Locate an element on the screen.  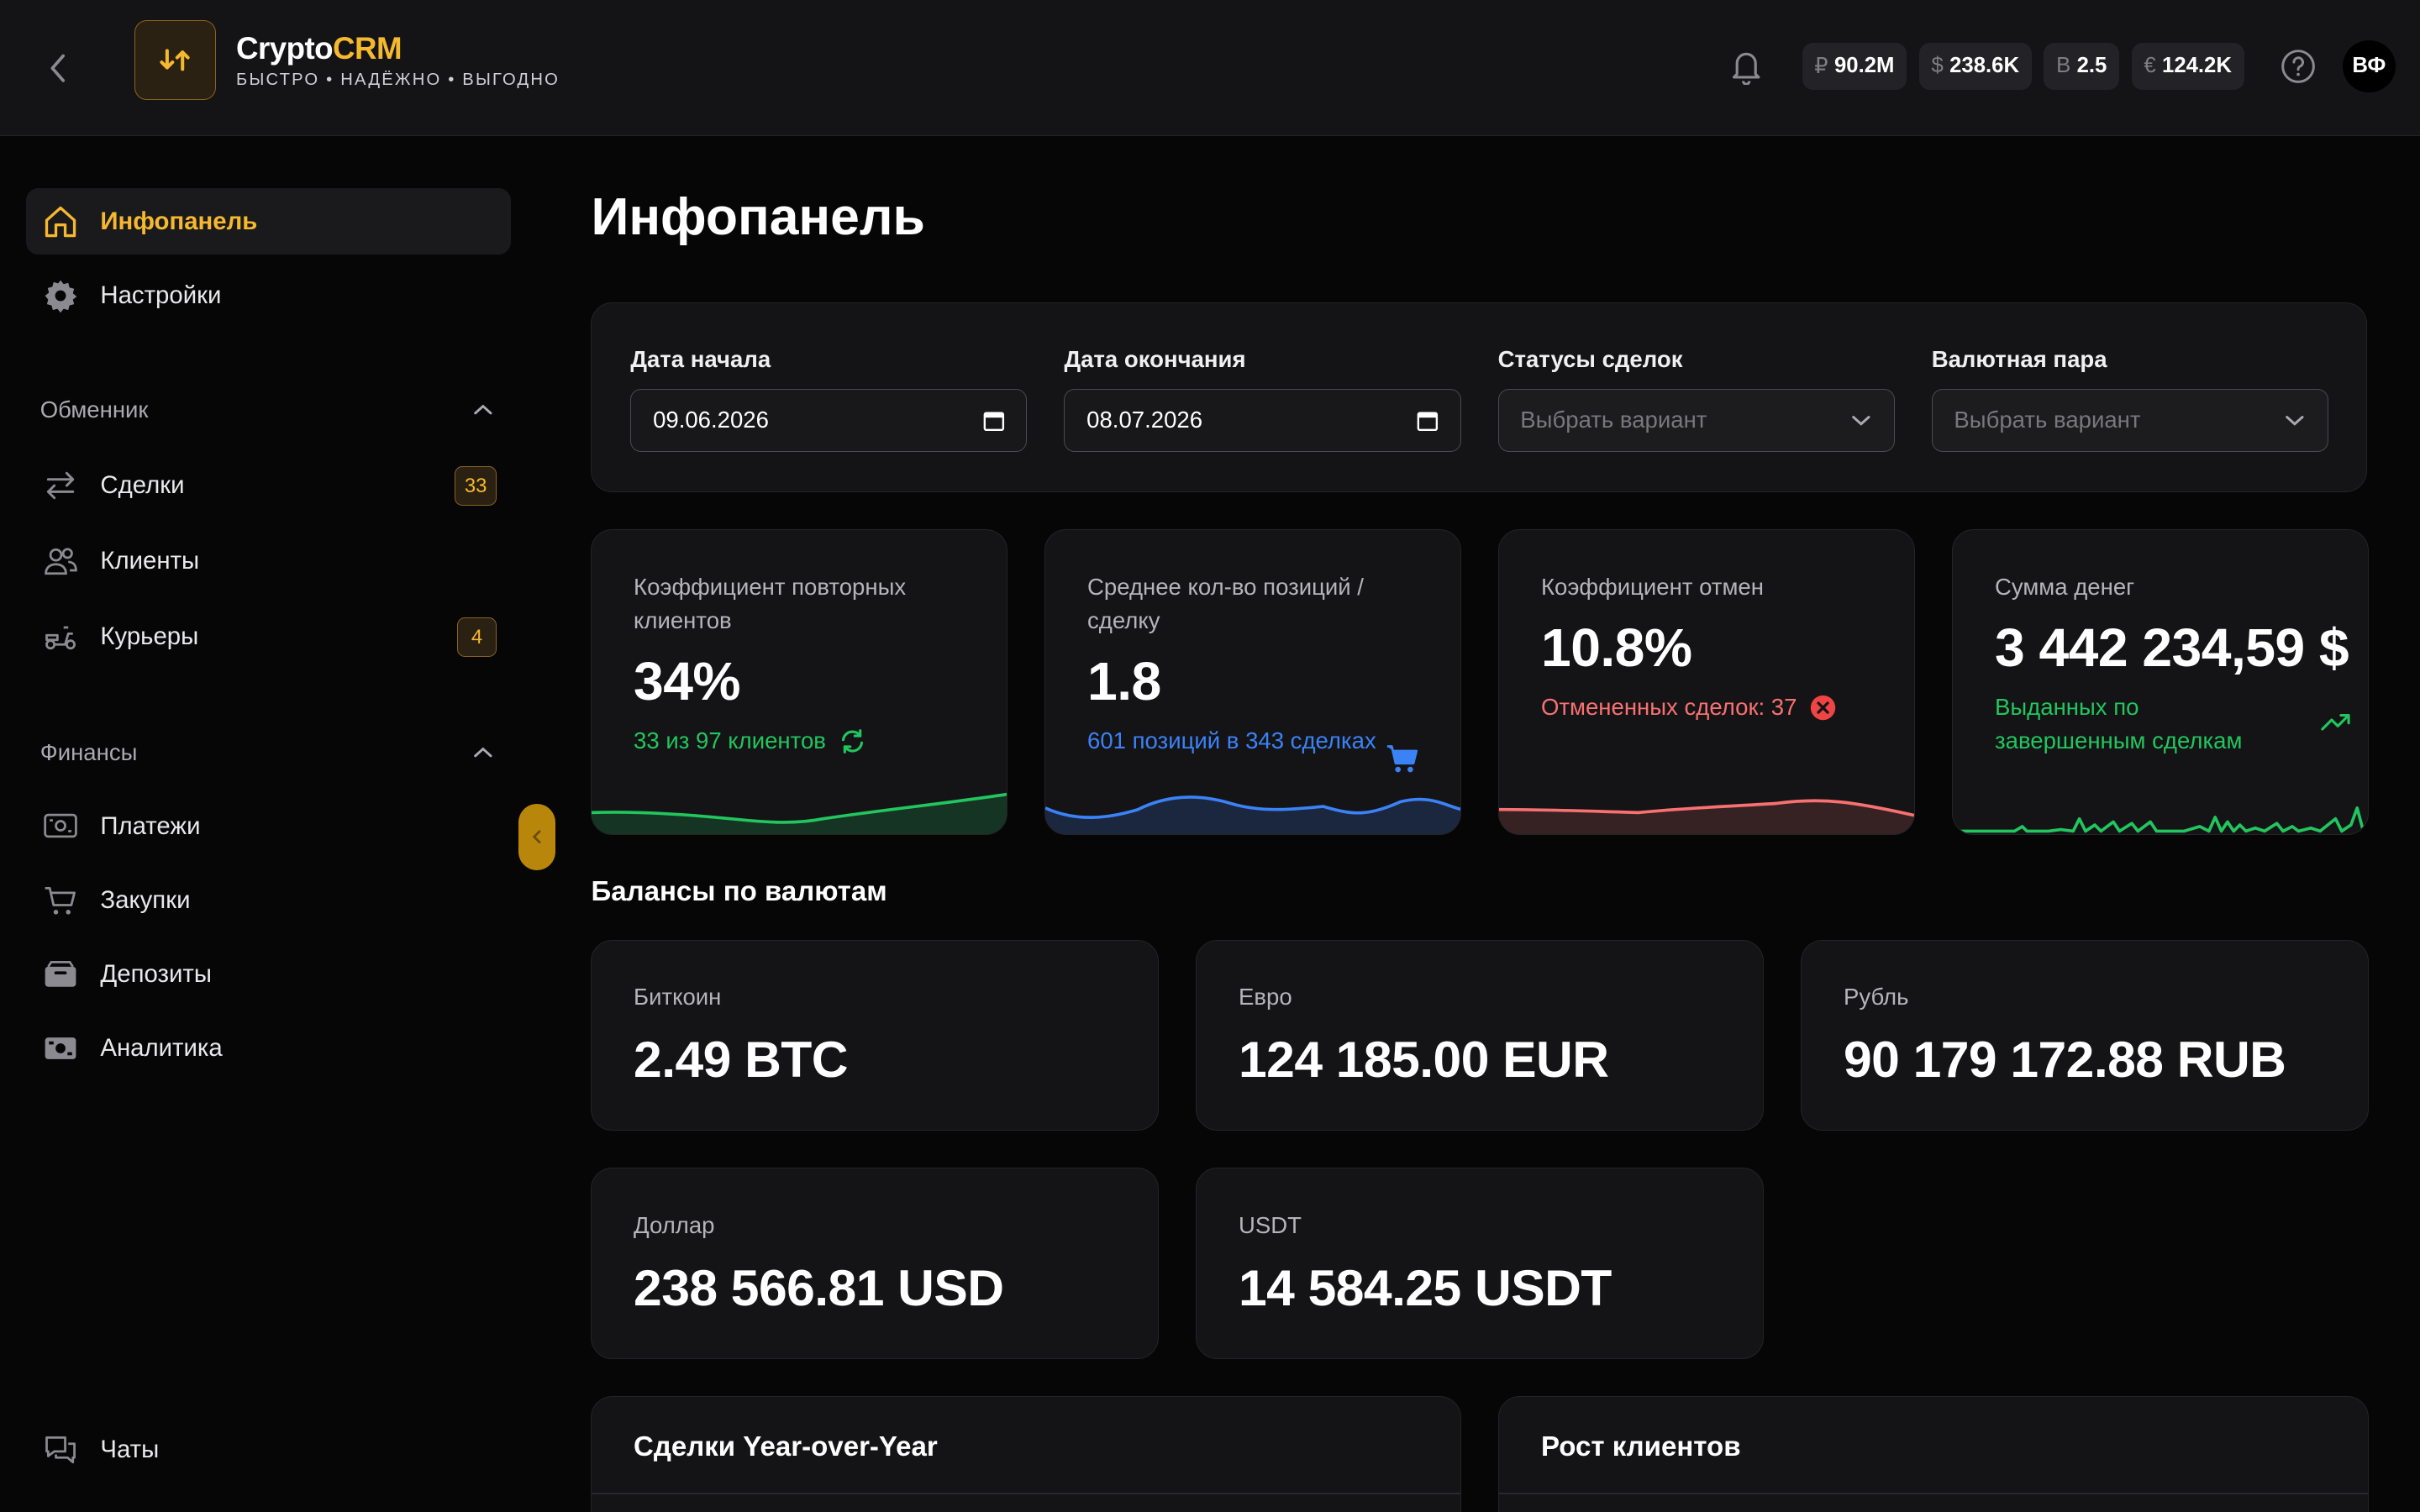
couriers-count-badge: 4 is located at coordinates (477, 637).